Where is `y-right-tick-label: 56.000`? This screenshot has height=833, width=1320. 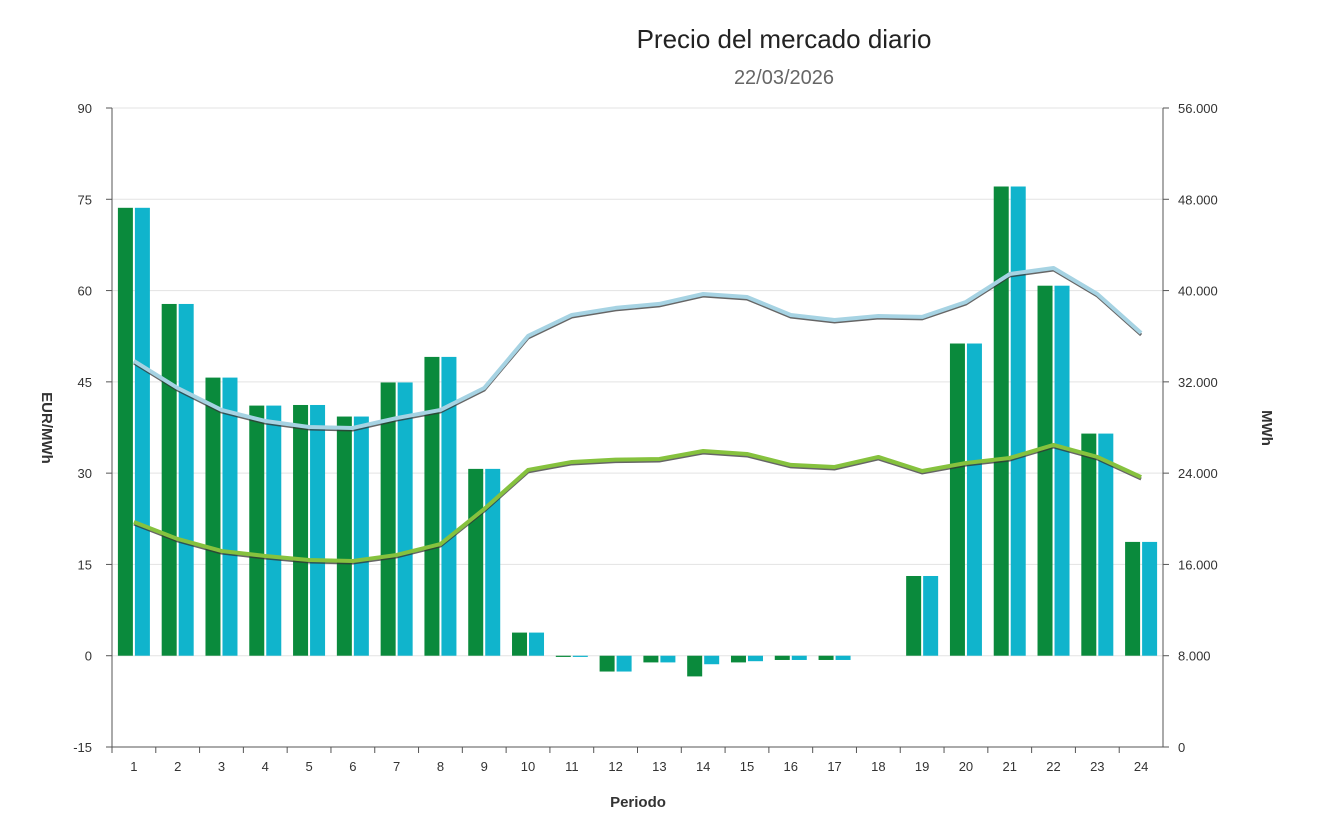 y-right-tick-label: 56.000 is located at coordinates (1198, 108).